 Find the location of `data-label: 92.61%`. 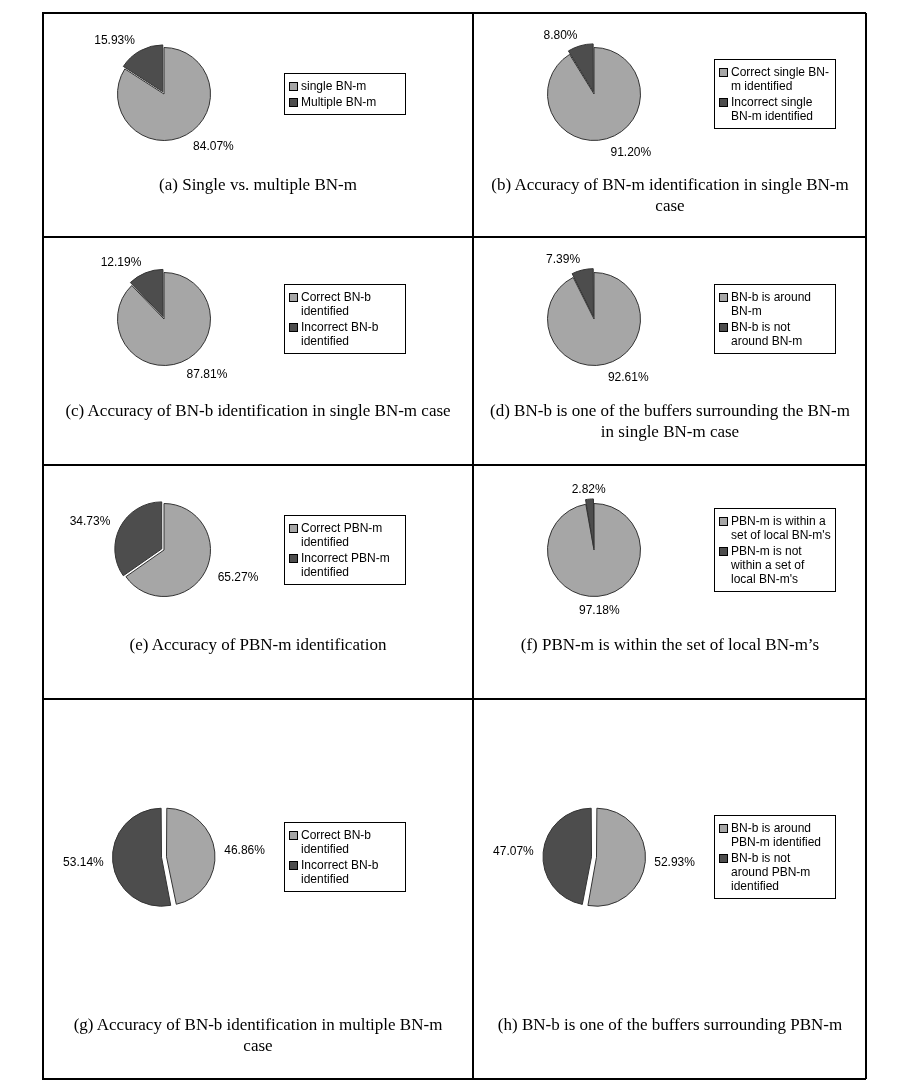

data-label: 92.61% is located at coordinates (628, 377).